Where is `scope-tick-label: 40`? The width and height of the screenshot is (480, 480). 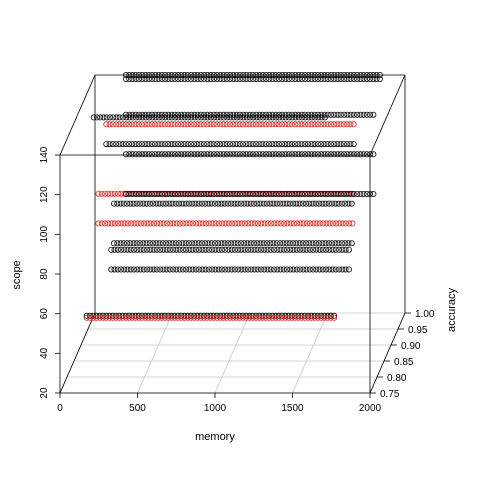 scope-tick-label: 40 is located at coordinates (44, 353).